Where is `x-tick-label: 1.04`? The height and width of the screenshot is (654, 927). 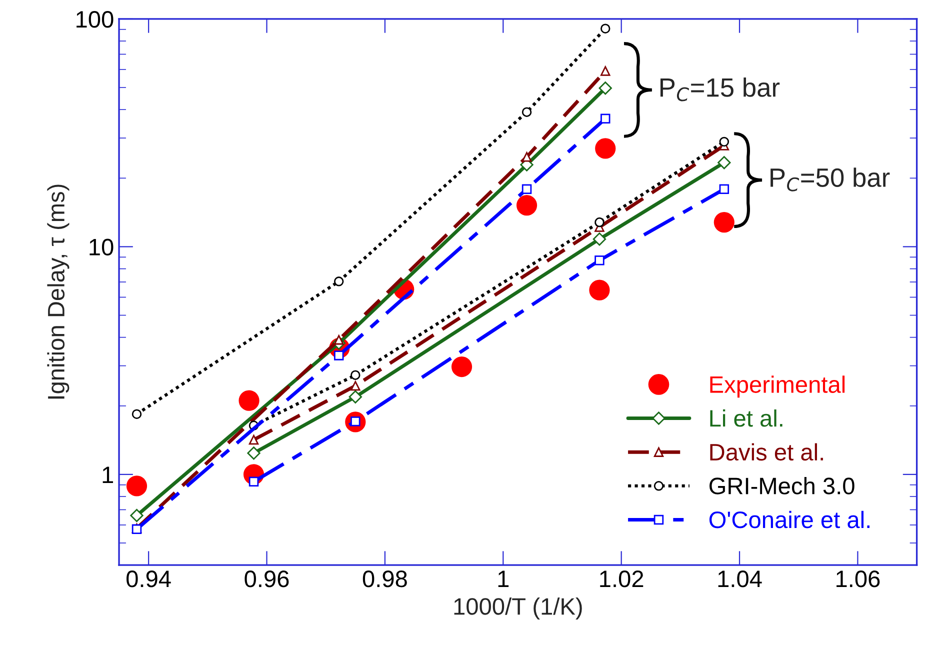
x-tick-label: 1.04 is located at coordinates (740, 579).